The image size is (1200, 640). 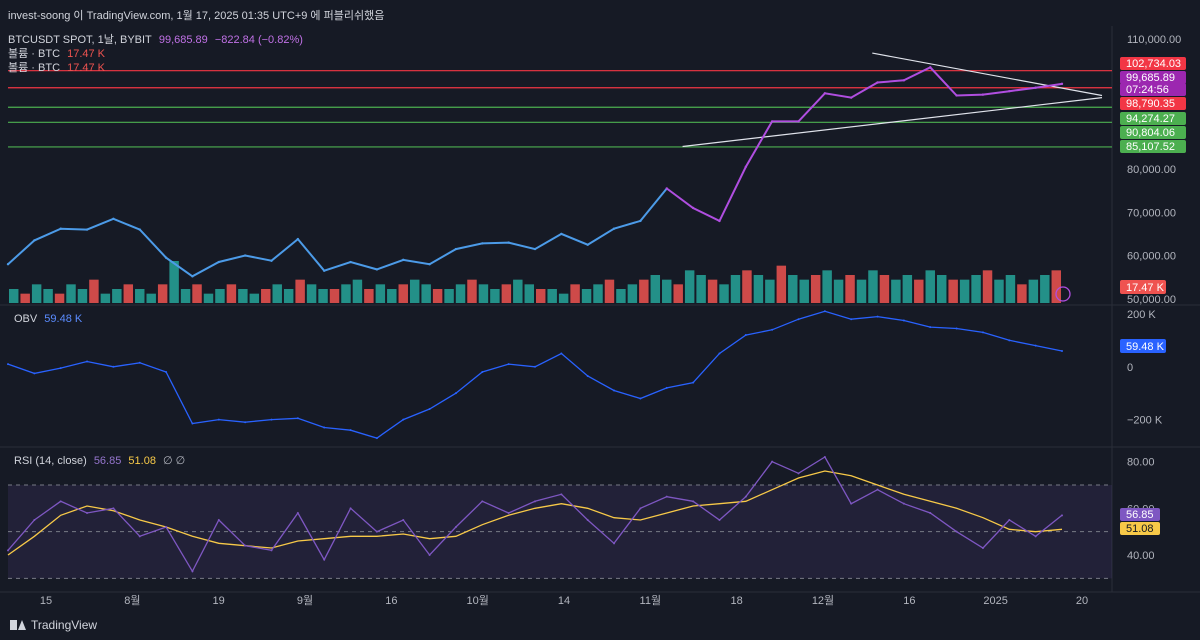 I want to click on obv-axis-tick-label: −200 K, so click(x=1145, y=421).